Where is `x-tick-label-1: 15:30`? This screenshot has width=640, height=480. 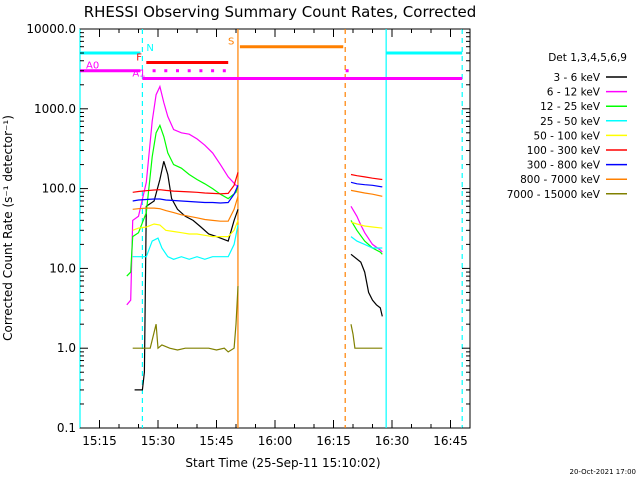
x-tick-label-1: 15:30 is located at coordinates (158, 441).